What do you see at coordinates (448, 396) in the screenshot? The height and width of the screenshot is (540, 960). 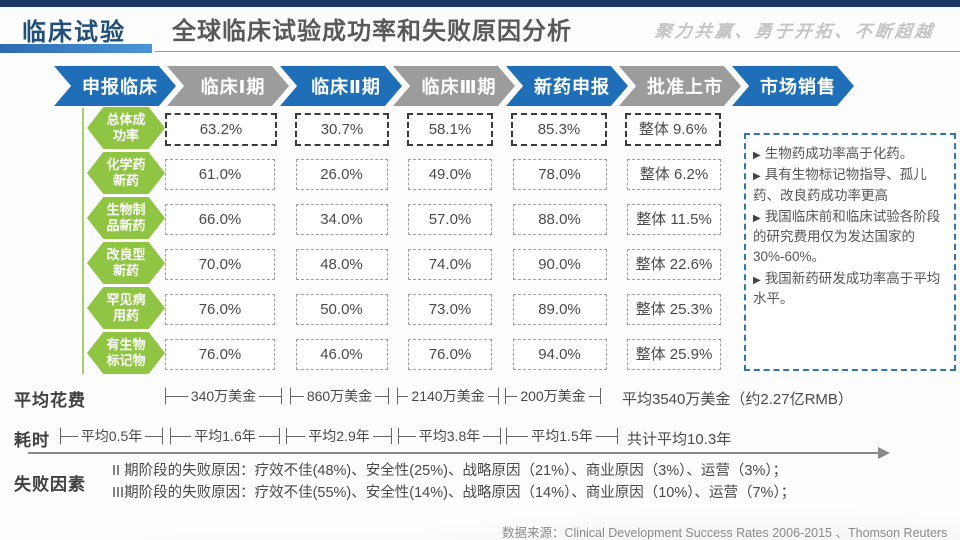 I see `cost-bracket: 2140万美金` at bounding box center [448, 396].